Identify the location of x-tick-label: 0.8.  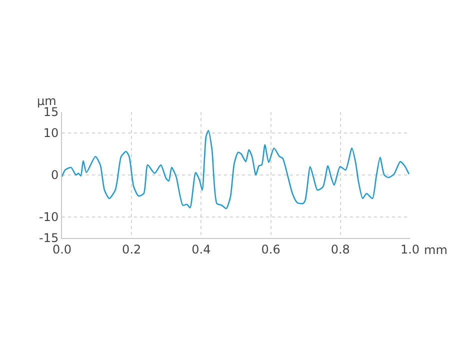
(340, 249).